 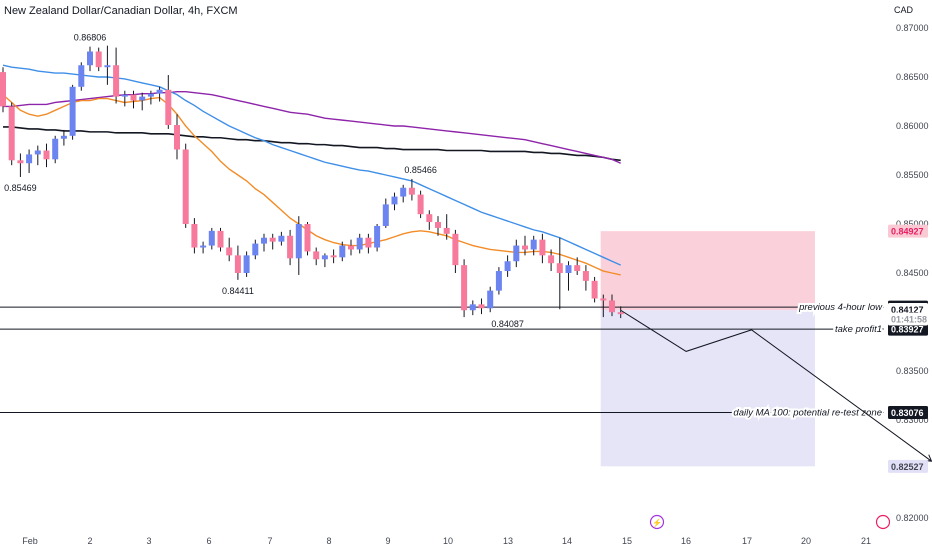 I want to click on level-label: daily MA 100: potential re-test zone, so click(x=807, y=413).